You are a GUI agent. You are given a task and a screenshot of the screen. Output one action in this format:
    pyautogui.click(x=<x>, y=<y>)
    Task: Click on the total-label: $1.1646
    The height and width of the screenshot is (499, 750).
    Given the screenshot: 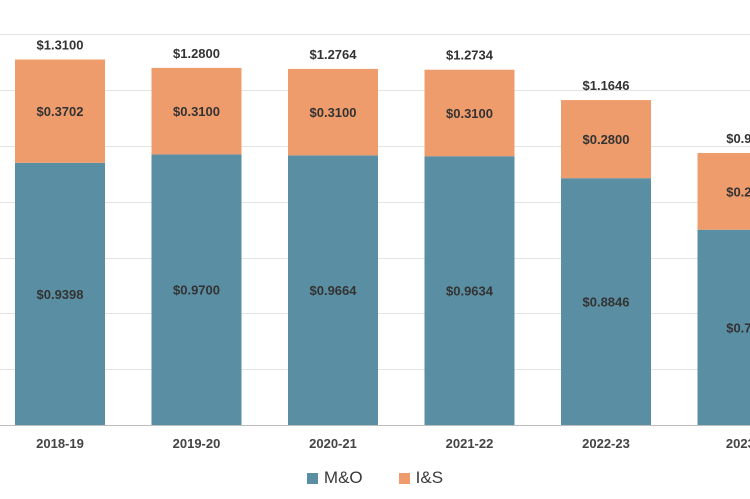 What is the action you would take?
    pyautogui.click(x=606, y=85)
    